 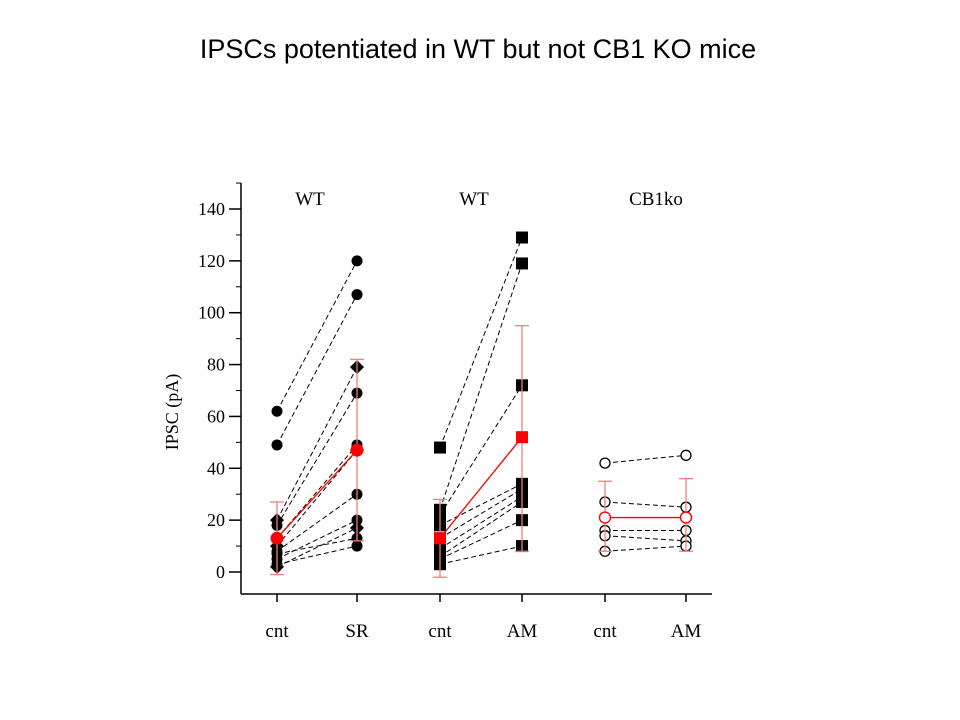 What do you see at coordinates (211, 209) in the screenshot?
I see `y-tick-label: 140` at bounding box center [211, 209].